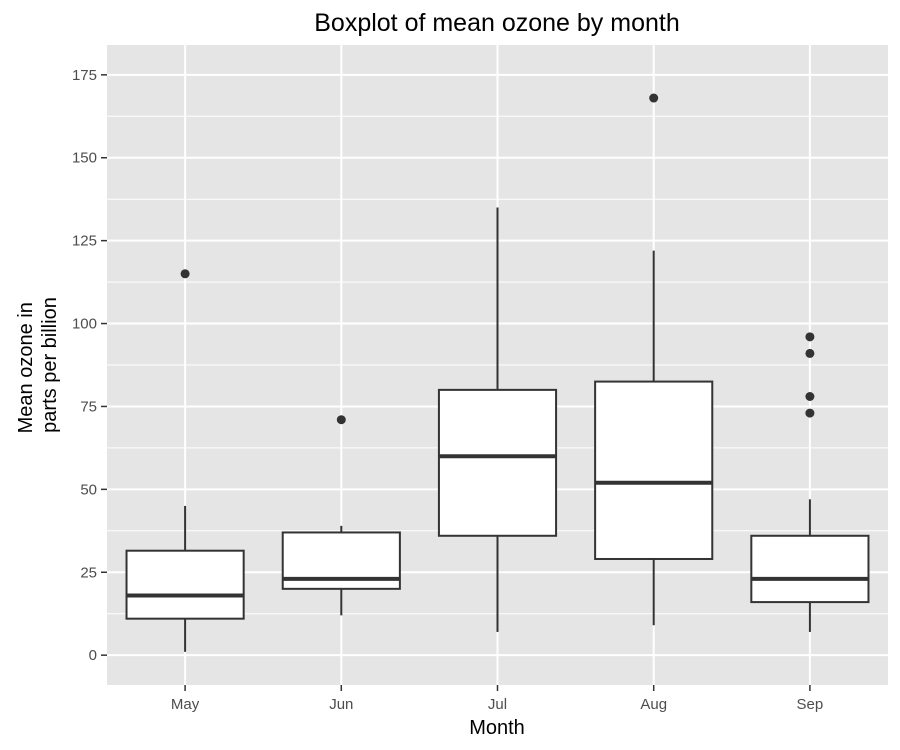 The height and width of the screenshot is (750, 900). Describe the element at coordinates (84, 75) in the screenshot. I see `y-tick-label: 175` at that location.